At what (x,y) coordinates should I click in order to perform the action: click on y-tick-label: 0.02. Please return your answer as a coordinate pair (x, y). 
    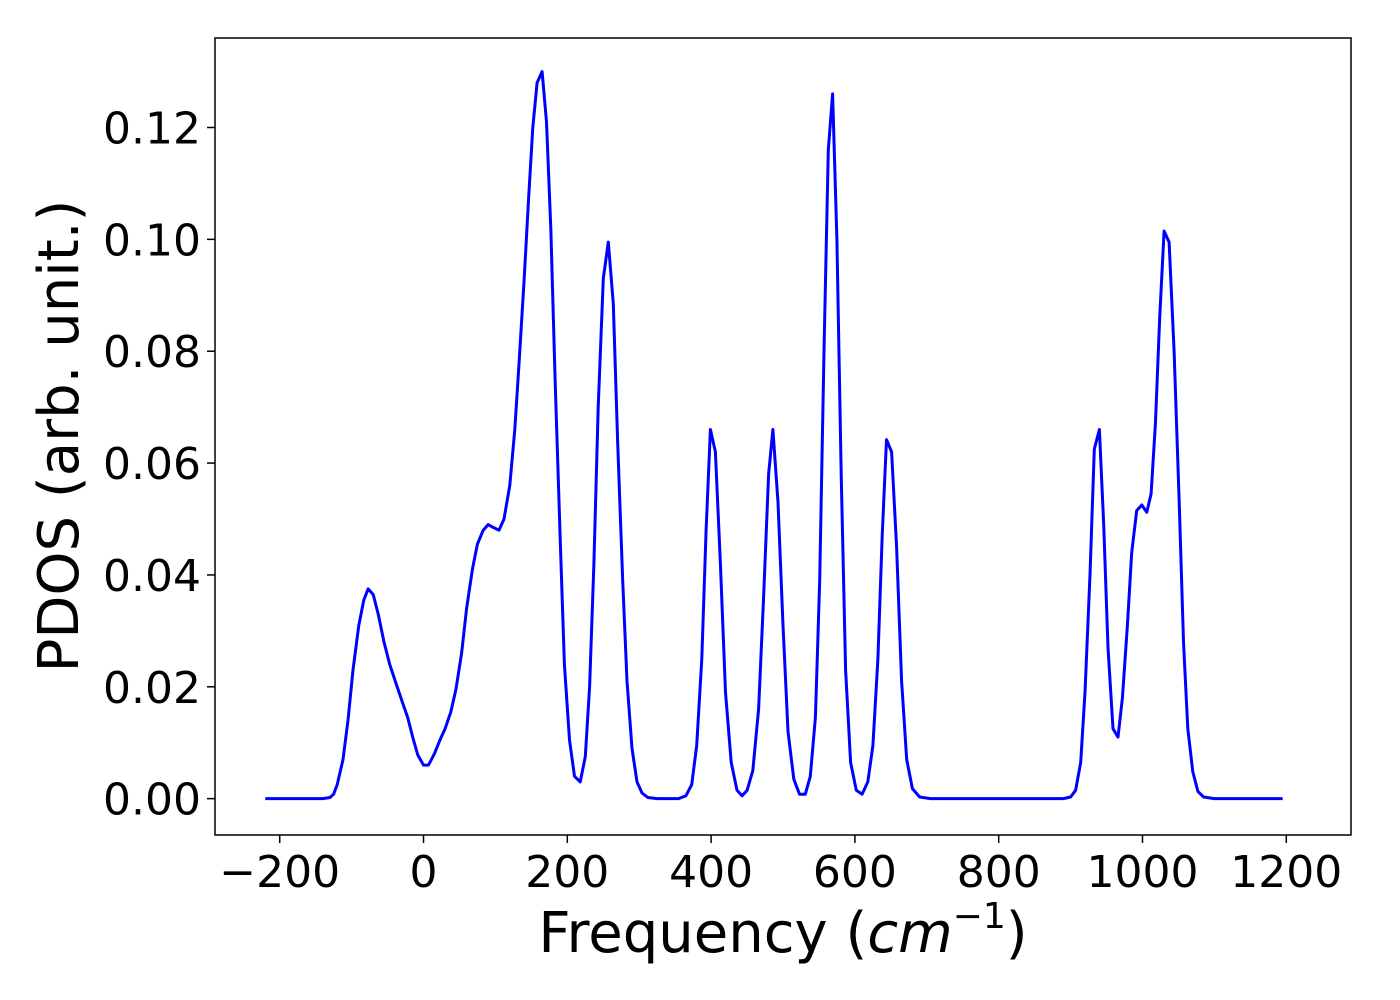
    Looking at the image, I should click on (152, 688).